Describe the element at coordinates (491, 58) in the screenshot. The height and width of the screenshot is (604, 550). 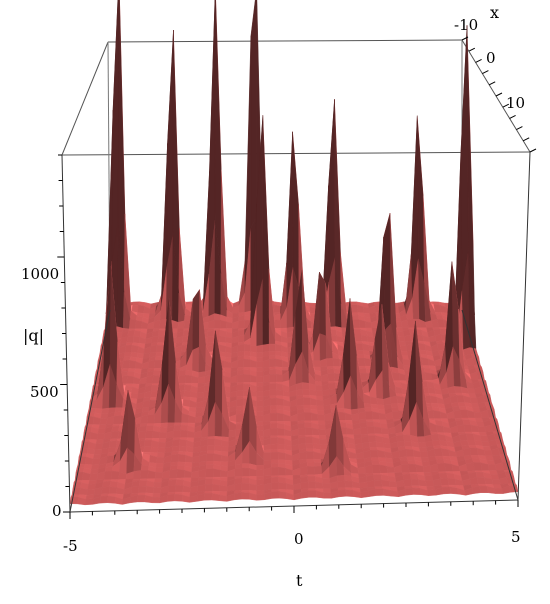
I see `x-tick-label-mid: 0` at that location.